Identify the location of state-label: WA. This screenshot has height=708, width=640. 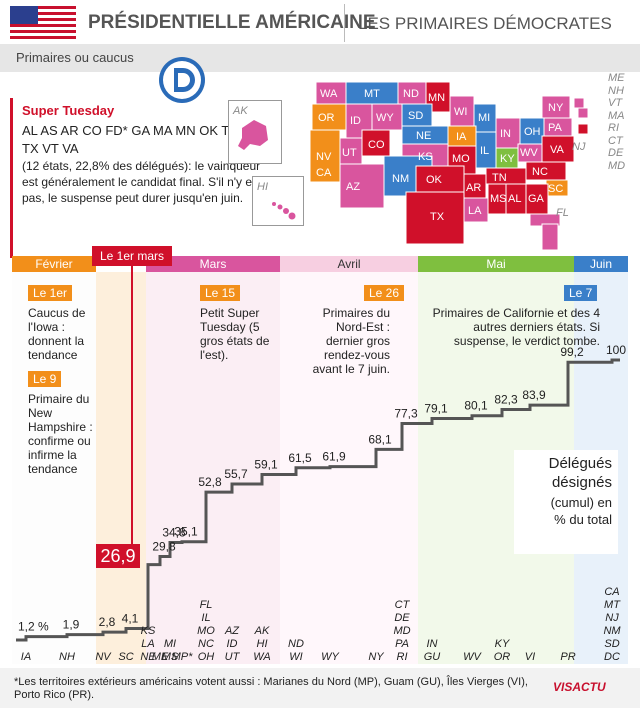
(262, 657).